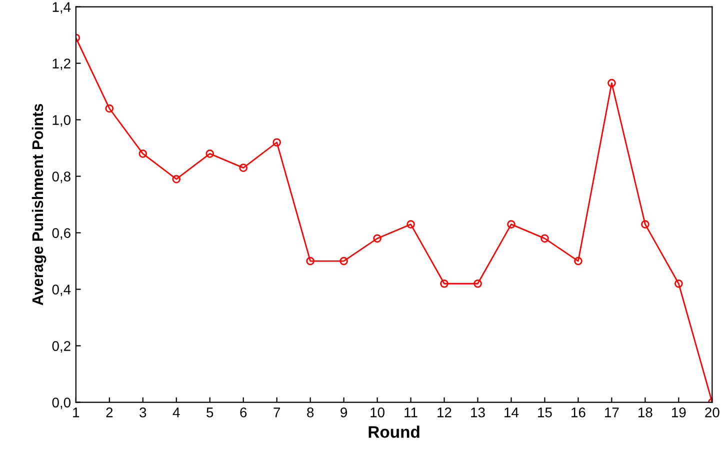  Describe the element at coordinates (645, 413) in the screenshot. I see `x-tick-label: 18` at that location.